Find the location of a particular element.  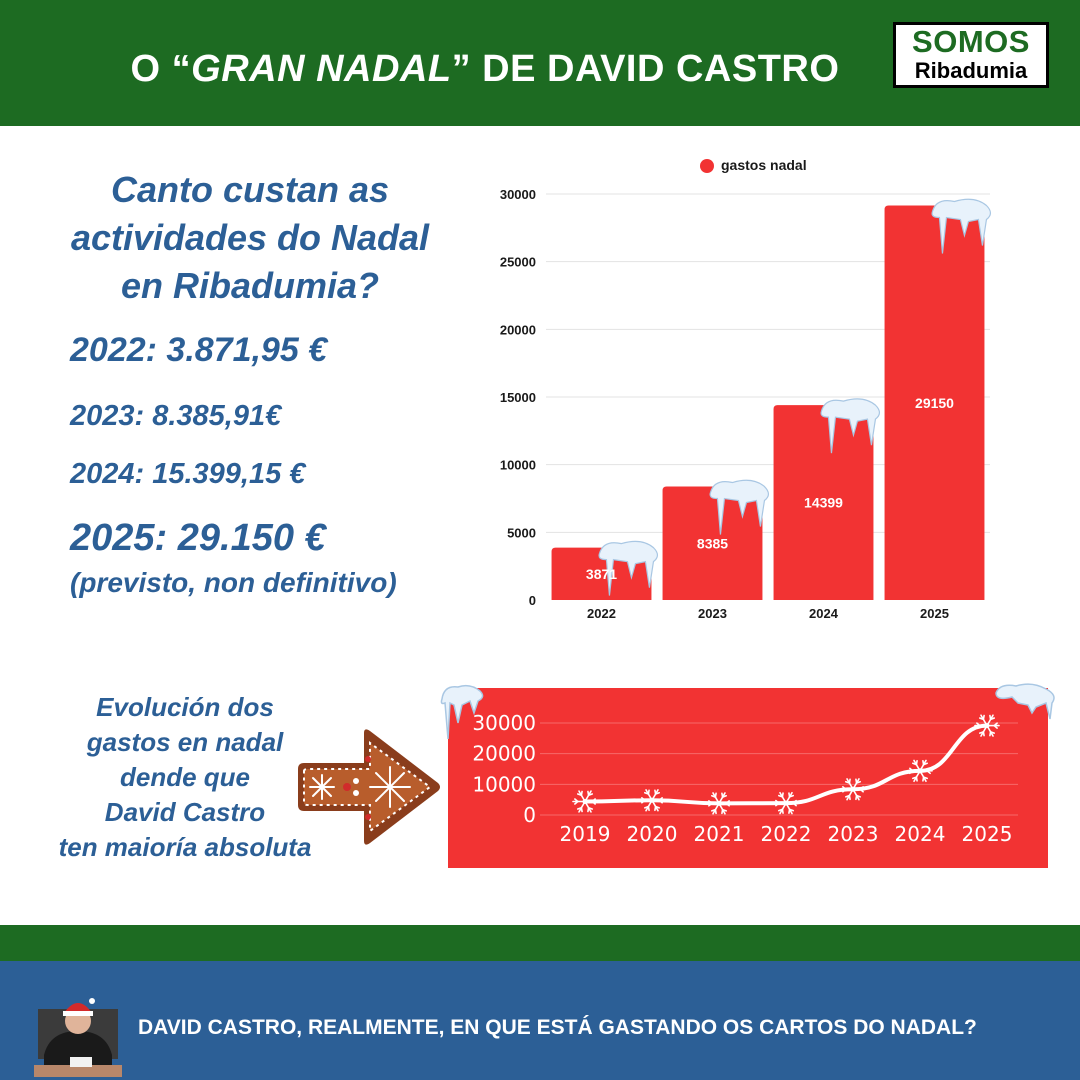

legend-label: gastos nadal is located at coordinates (764, 165).